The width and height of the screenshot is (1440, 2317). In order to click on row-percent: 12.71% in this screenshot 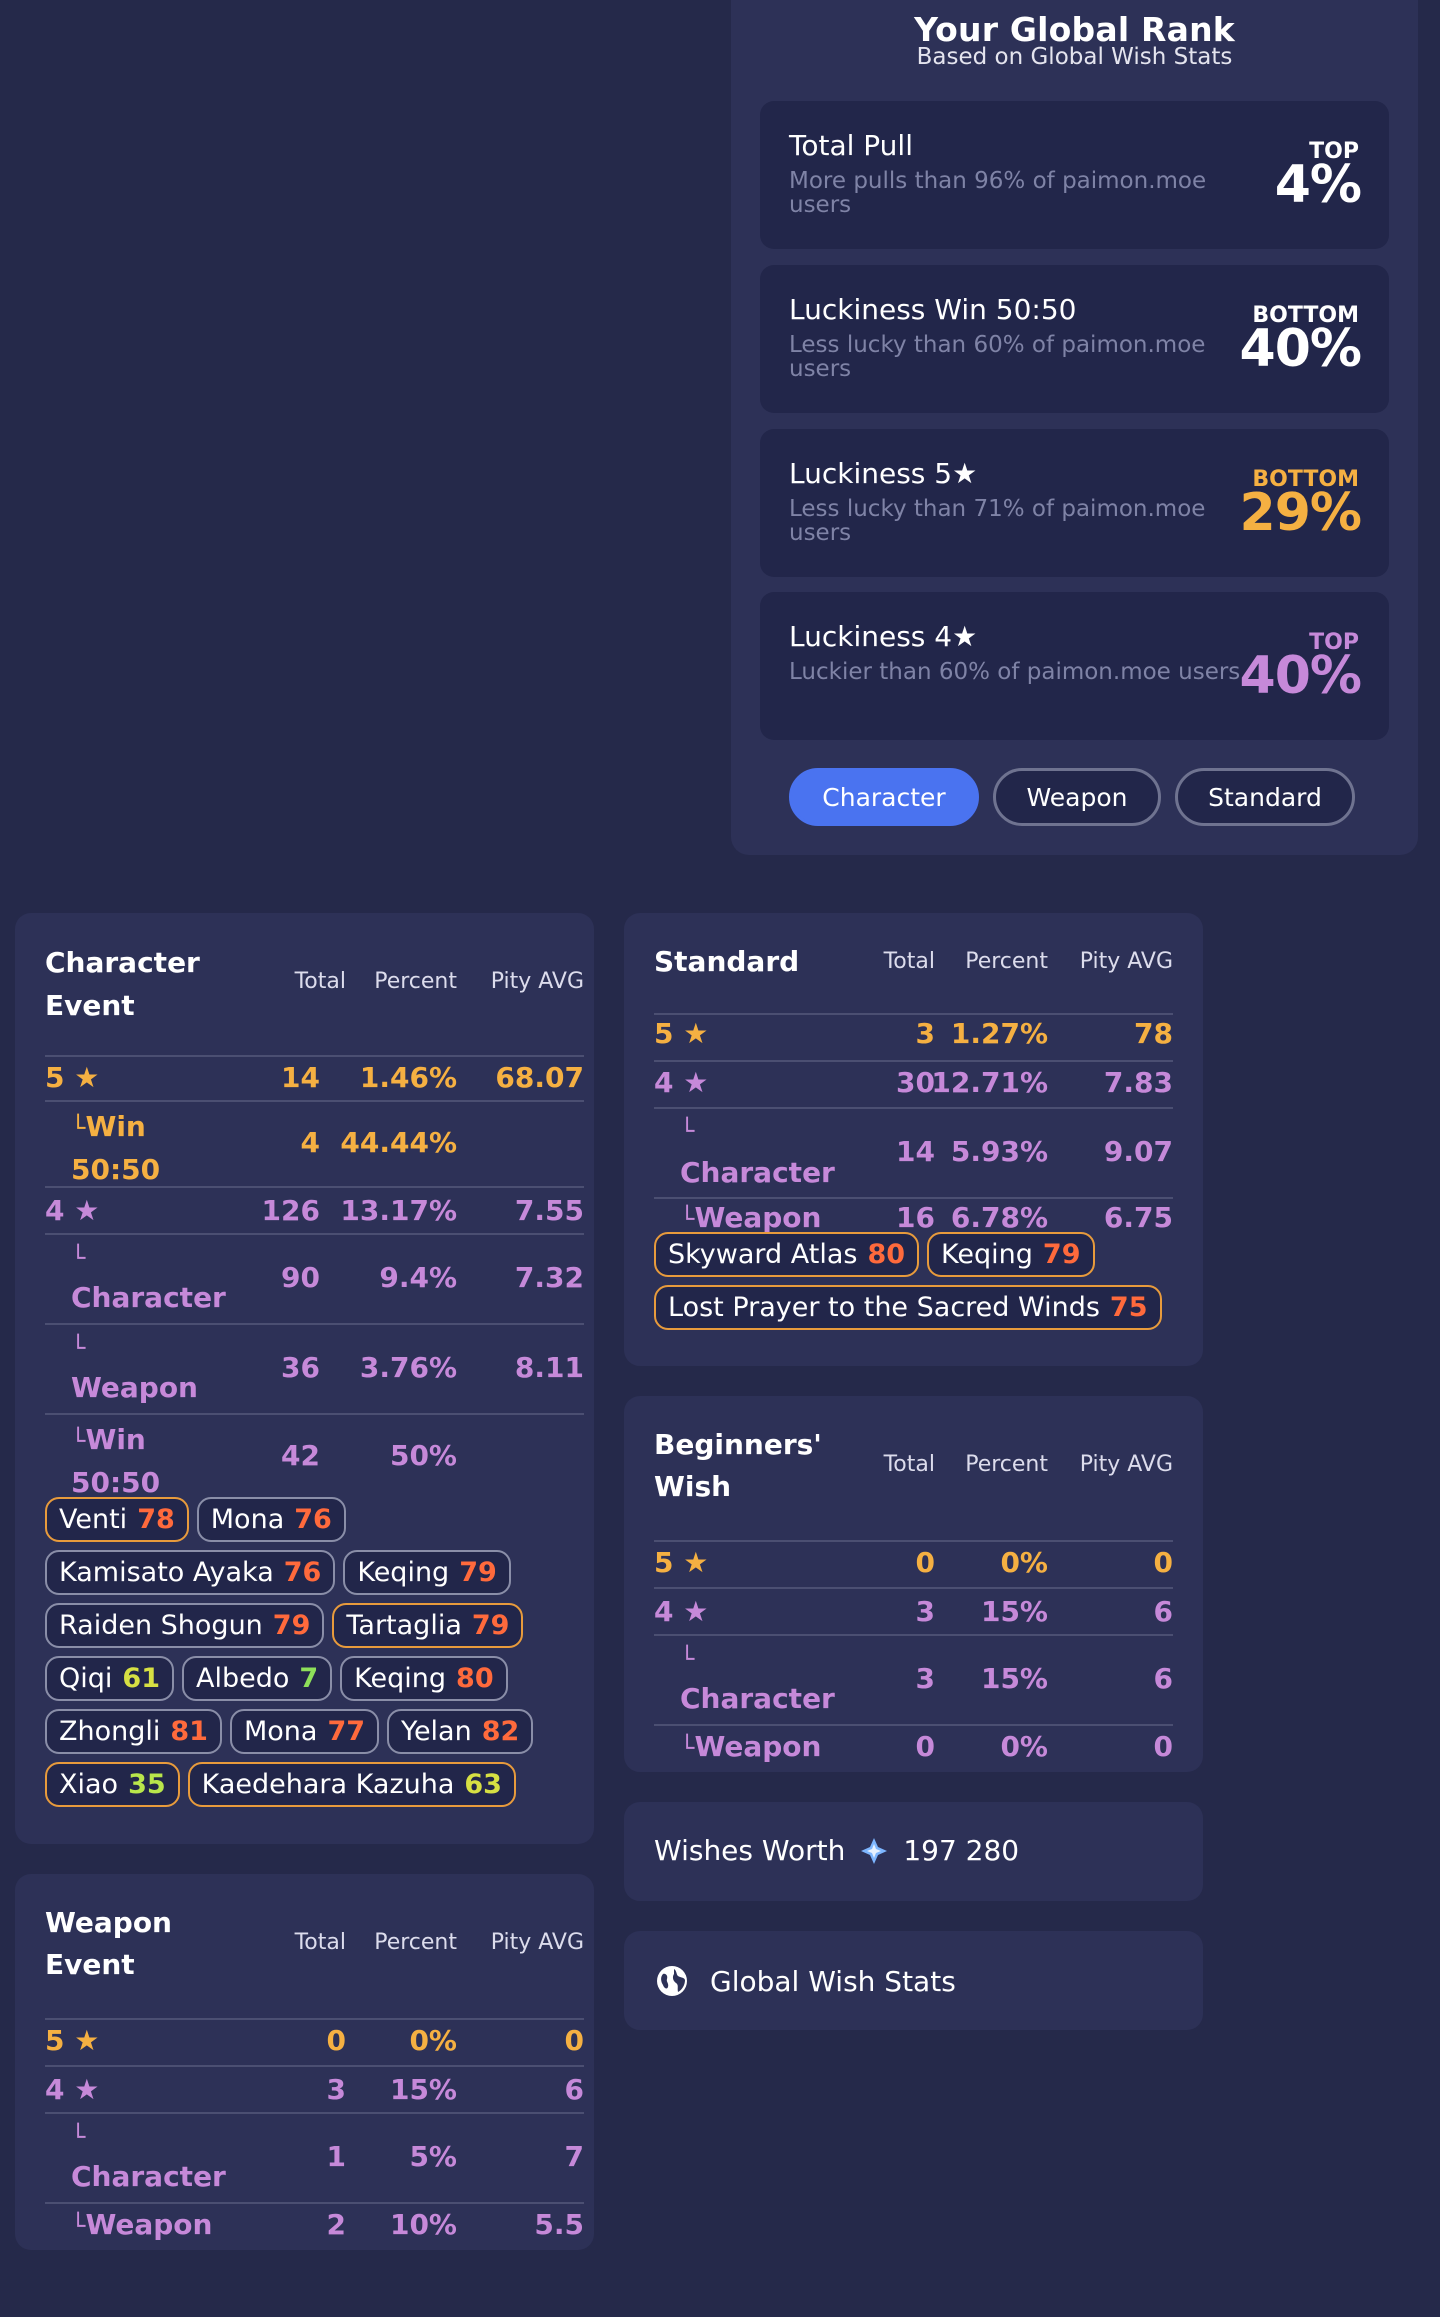, I will do `click(989, 1082)`.